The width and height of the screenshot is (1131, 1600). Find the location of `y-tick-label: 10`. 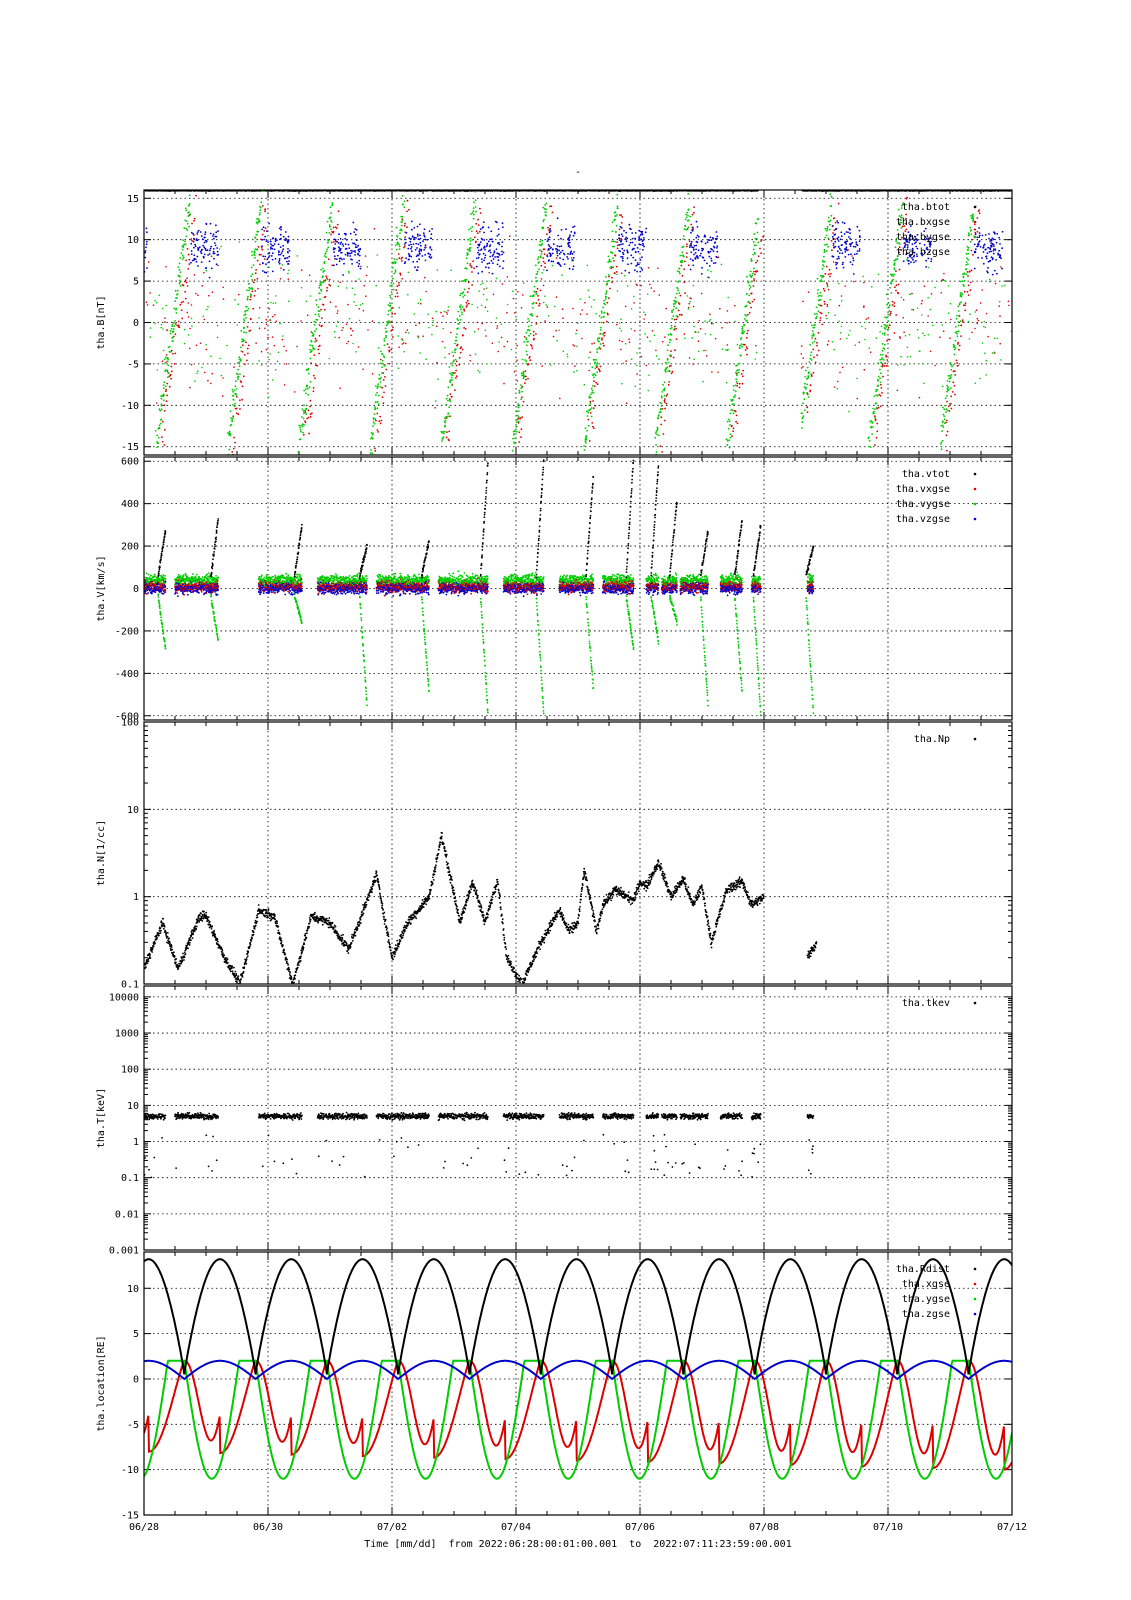

y-tick-label: 10 is located at coordinates (133, 240).